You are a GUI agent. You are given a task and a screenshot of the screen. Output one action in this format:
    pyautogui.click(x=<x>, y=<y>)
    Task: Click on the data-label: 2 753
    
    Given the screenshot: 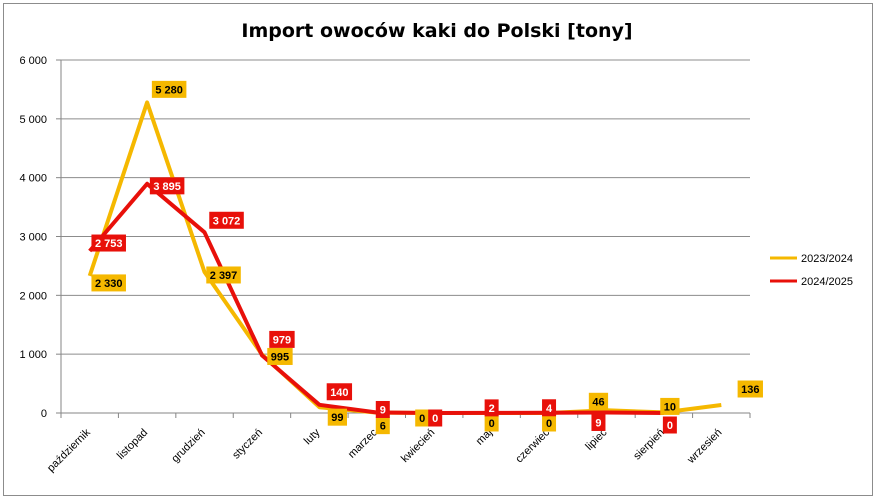 What is the action you would take?
    pyautogui.click(x=109, y=244)
    